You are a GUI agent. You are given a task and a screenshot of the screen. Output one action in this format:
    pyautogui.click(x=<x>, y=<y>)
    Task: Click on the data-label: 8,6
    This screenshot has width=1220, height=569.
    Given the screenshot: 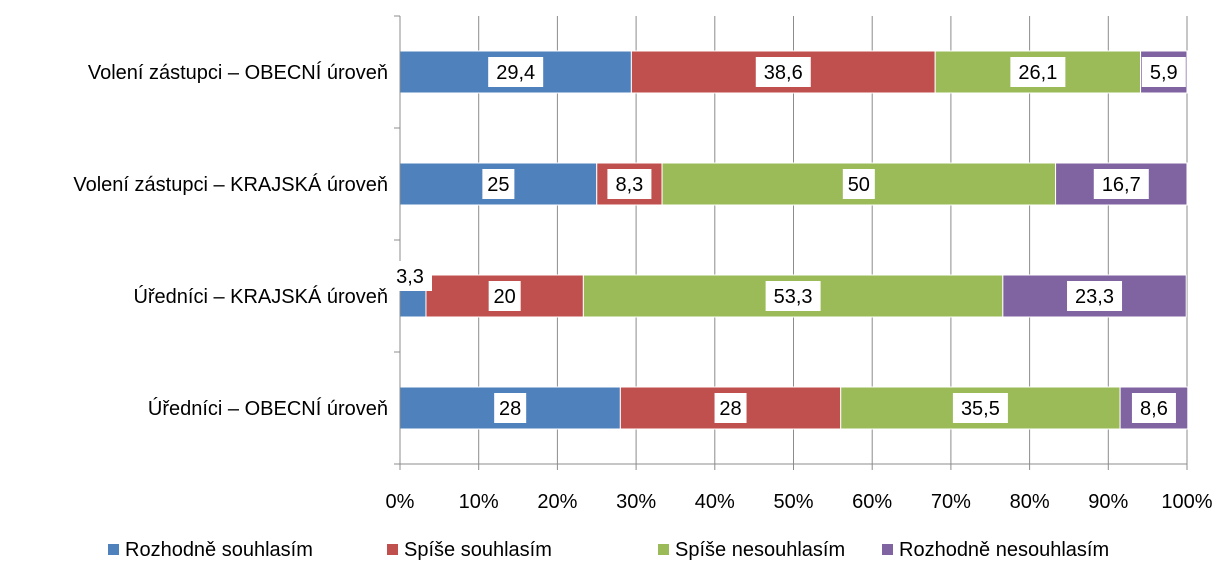 What is the action you would take?
    pyautogui.click(x=1154, y=409)
    